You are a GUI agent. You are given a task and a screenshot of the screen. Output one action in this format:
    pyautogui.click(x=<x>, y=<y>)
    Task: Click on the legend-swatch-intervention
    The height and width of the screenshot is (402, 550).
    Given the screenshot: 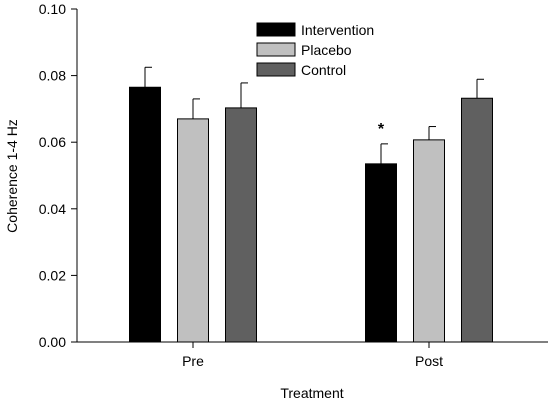 What is the action you would take?
    pyautogui.click(x=276, y=29)
    